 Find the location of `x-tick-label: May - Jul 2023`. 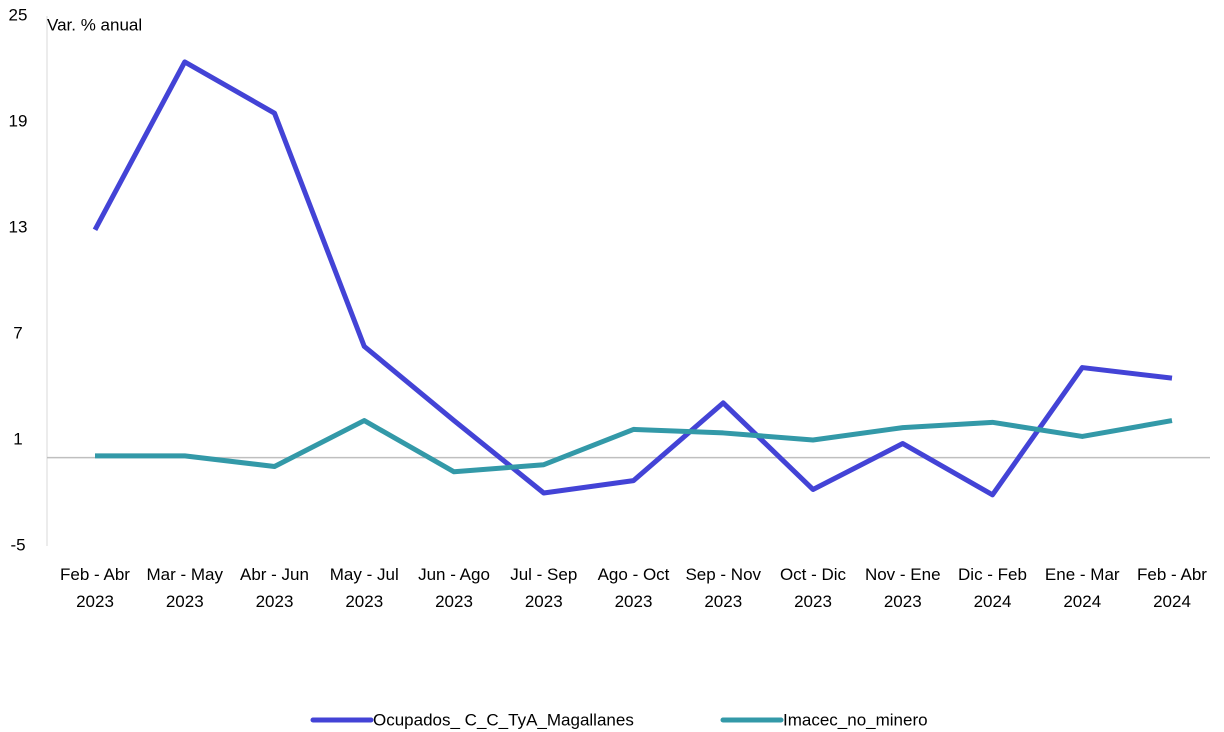

x-tick-label: May - Jul 2023 is located at coordinates (364, 588).